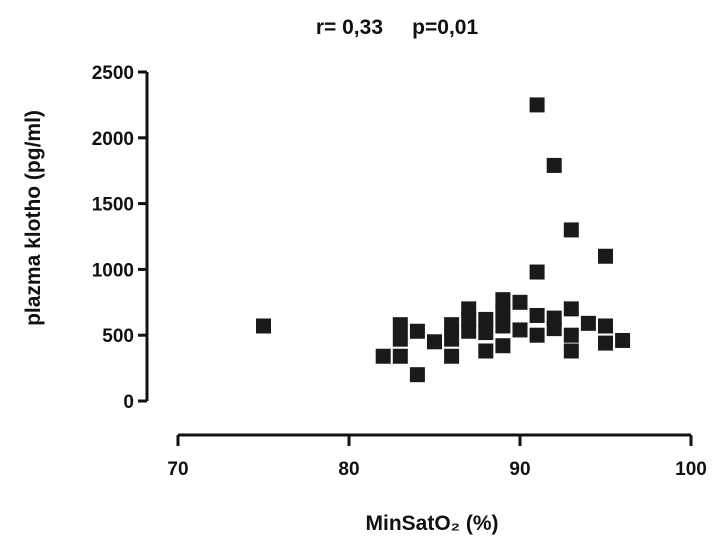 This screenshot has width=714, height=541. Describe the element at coordinates (177, 469) in the screenshot. I see `x-tick-label: 70` at that location.